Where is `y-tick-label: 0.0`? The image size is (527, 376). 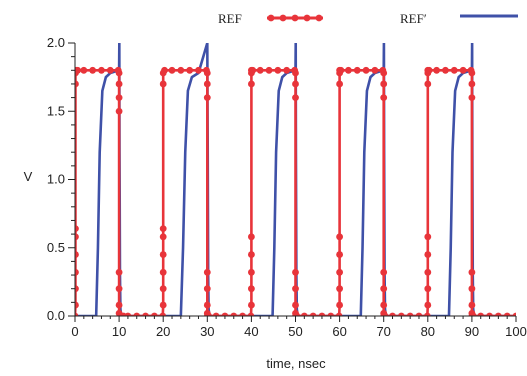
y-tick-label: 0.0 is located at coordinates (56, 315).